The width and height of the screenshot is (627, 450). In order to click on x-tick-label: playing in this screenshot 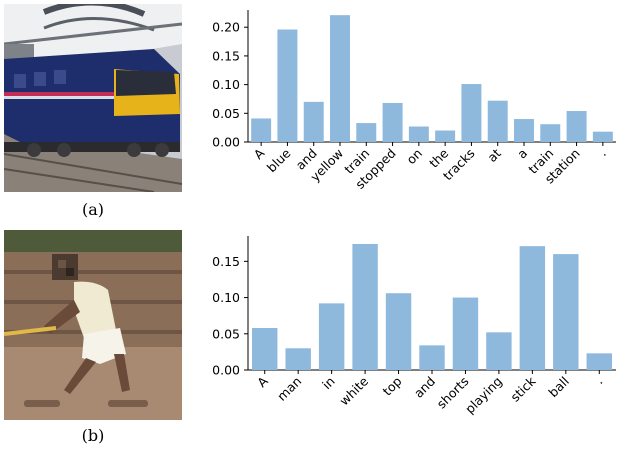, I will do `click(483, 395)`.